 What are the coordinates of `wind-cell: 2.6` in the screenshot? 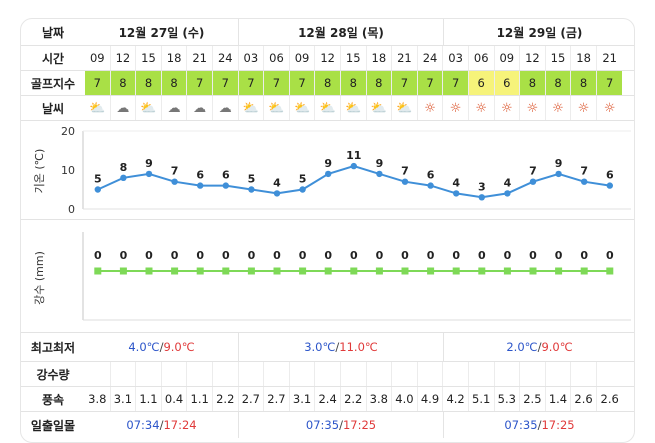 It's located at (584, 399).